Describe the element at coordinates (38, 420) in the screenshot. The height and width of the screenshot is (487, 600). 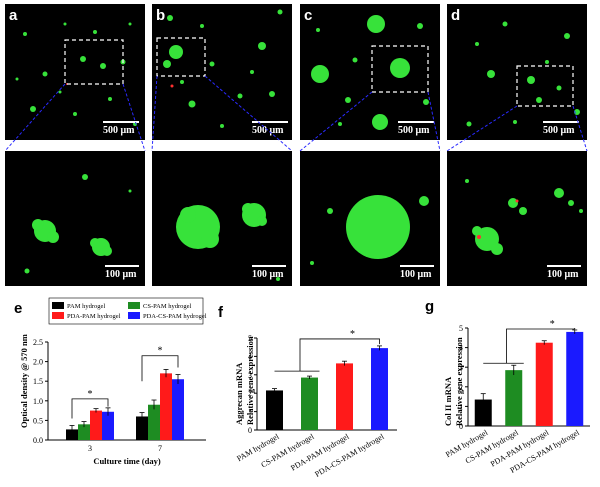
I see `chart-e-ytick-label: 0.5` at that location.